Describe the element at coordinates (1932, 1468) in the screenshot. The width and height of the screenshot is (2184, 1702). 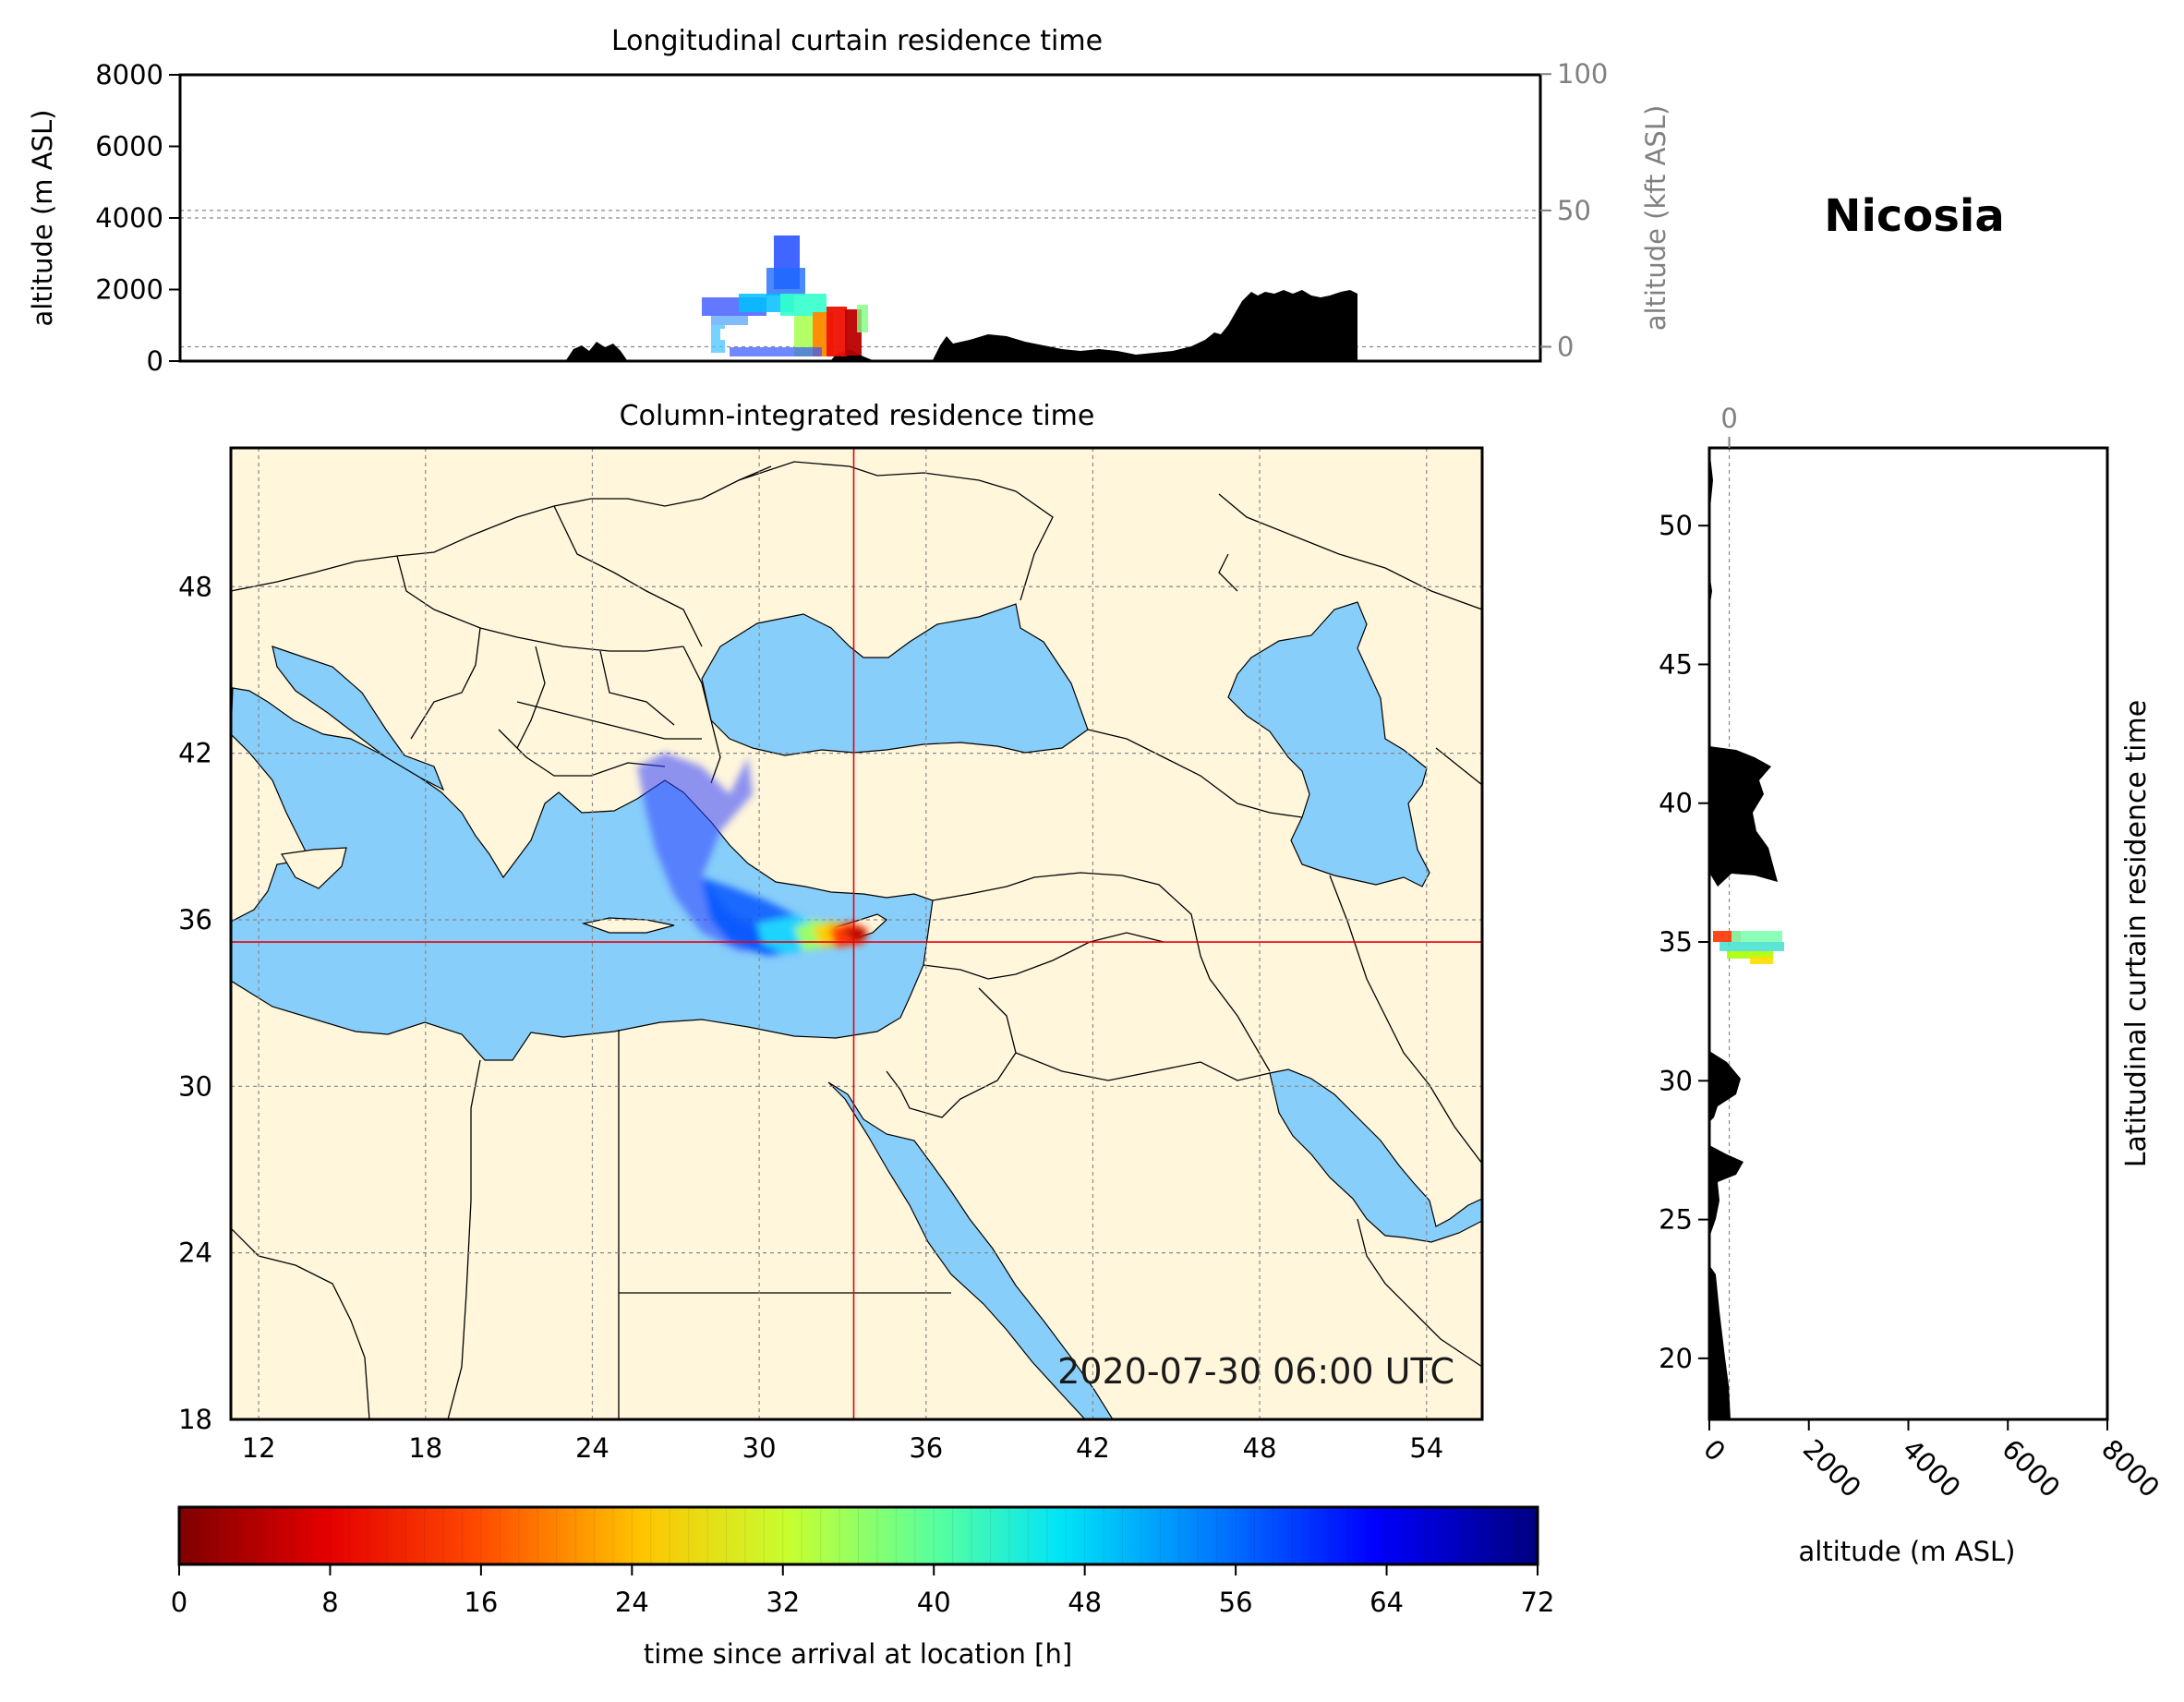
I see `x-tick-label: 4000` at that location.